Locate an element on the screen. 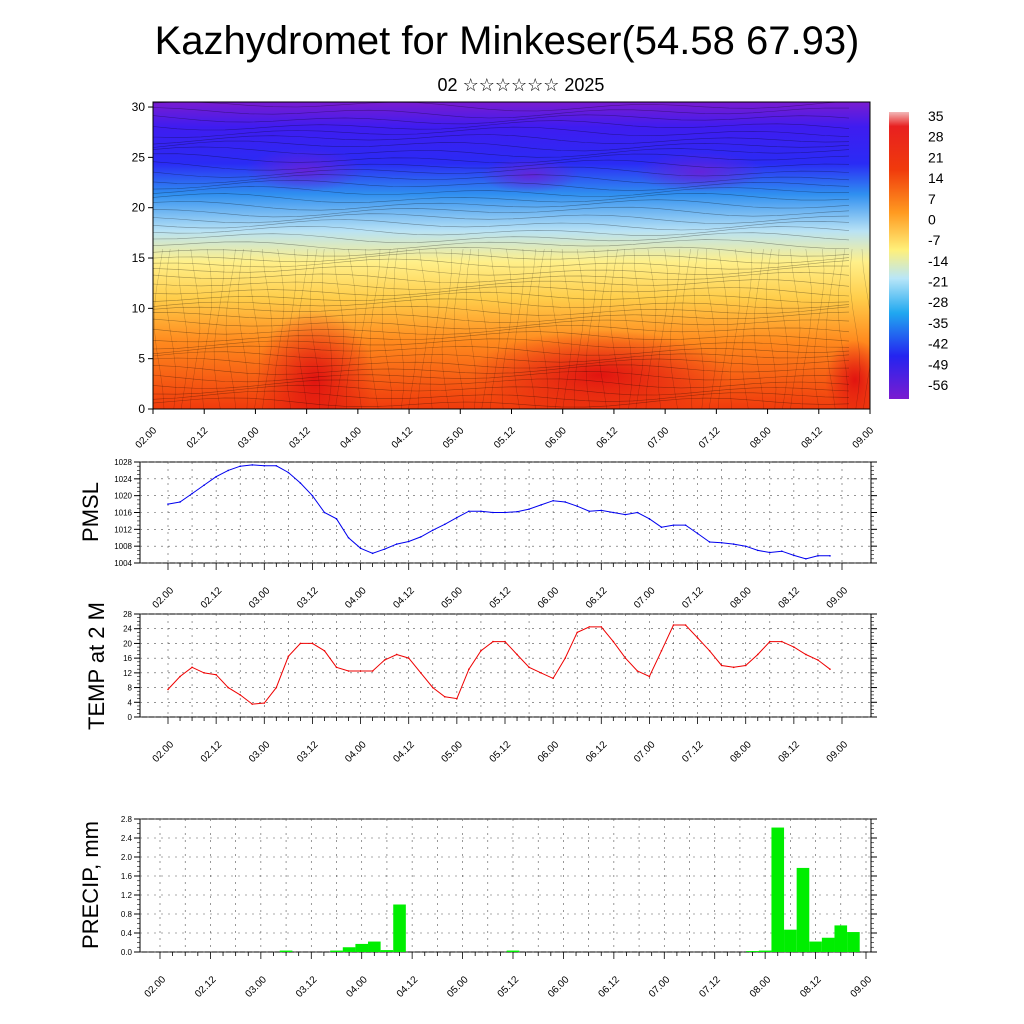 This screenshot has height=1024, width=1024. warm-core is located at coordinates (600, 369).